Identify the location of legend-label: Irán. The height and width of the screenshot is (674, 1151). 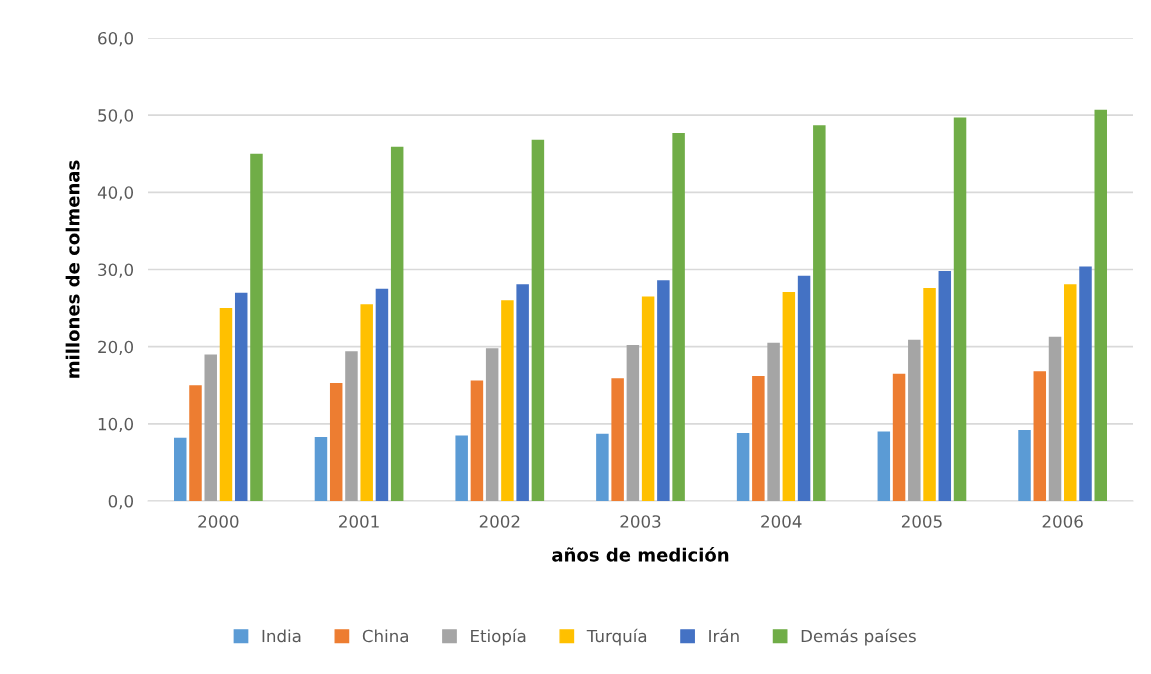
(724, 635).